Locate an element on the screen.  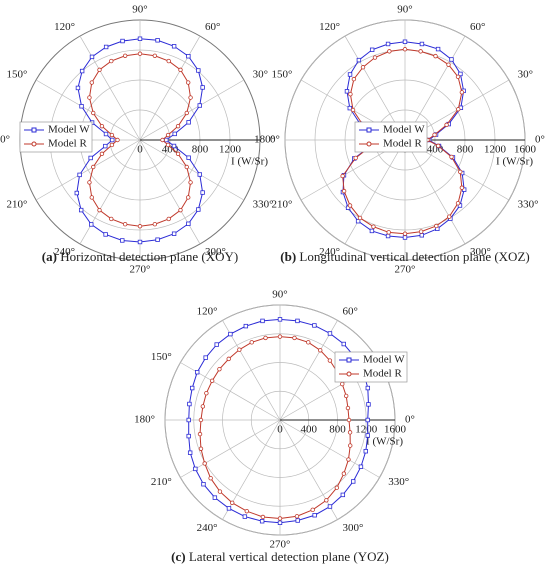
theta-tick-label: 60° is located at coordinates (212, 27).